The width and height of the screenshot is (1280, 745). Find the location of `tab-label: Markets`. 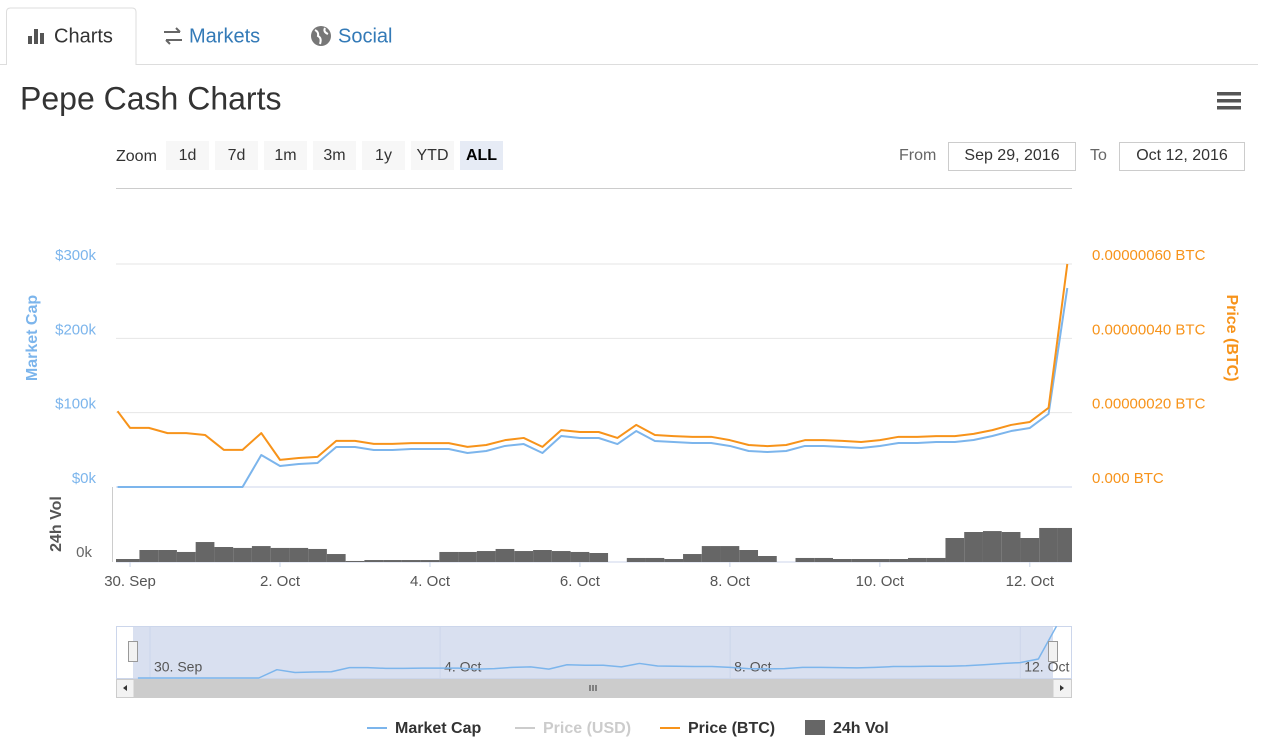

tab-label: Markets is located at coordinates (224, 36).